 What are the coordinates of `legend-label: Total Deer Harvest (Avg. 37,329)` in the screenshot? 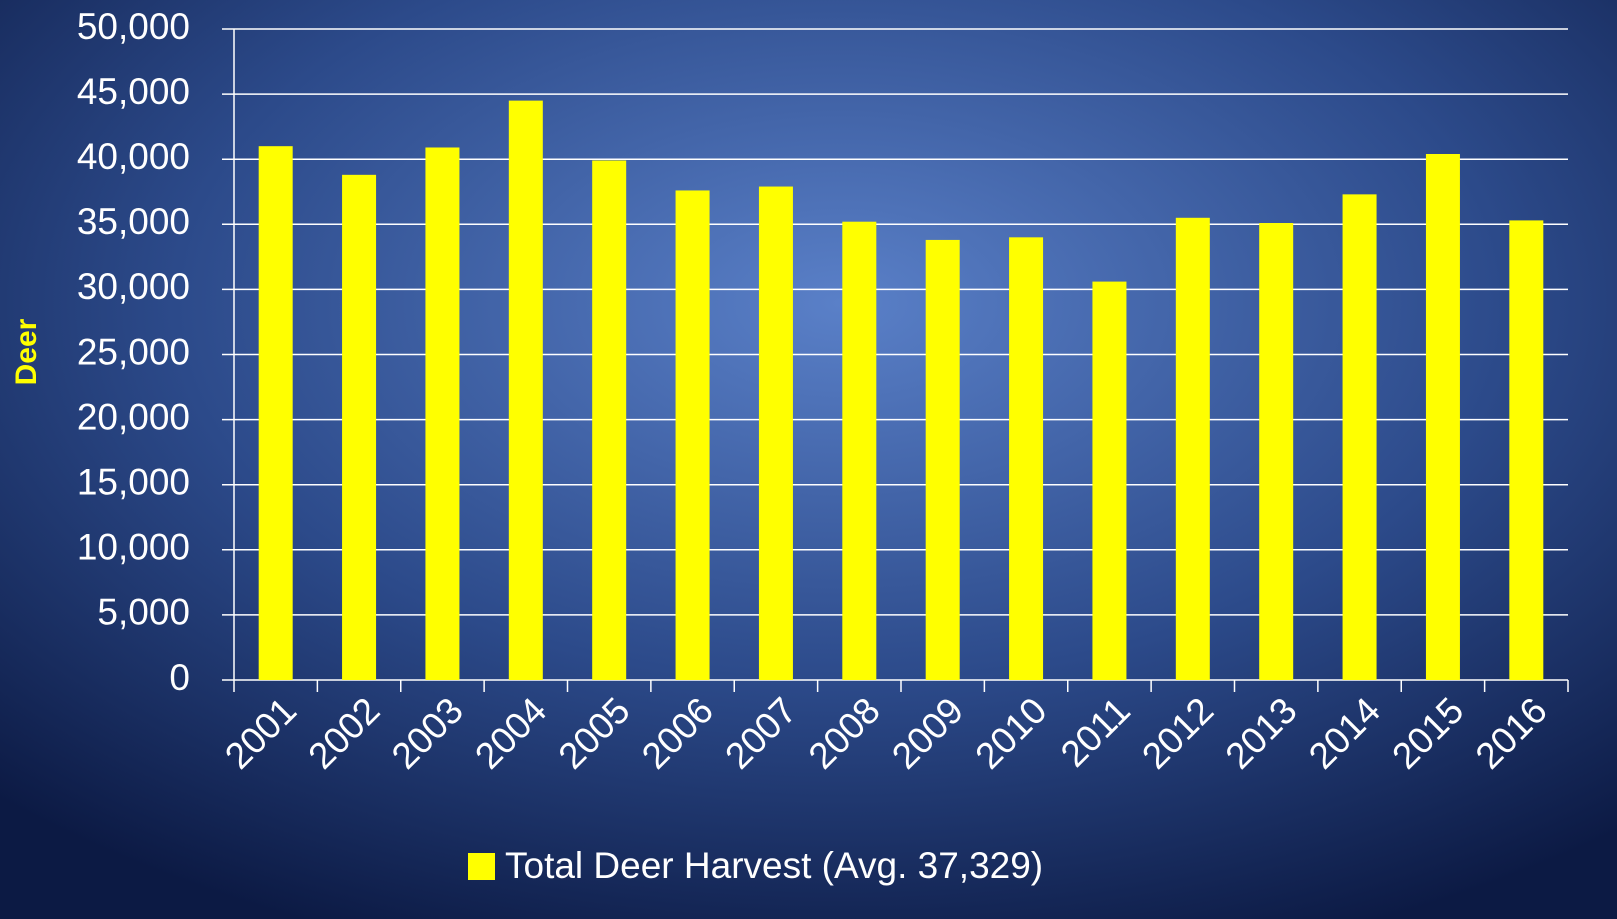 It's located at (774, 865).